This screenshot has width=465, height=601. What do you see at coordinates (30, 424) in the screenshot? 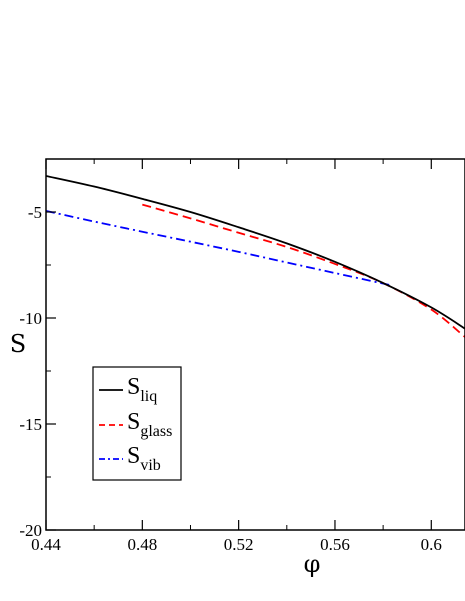
I see `y-tick-label: -15` at bounding box center [30, 424].